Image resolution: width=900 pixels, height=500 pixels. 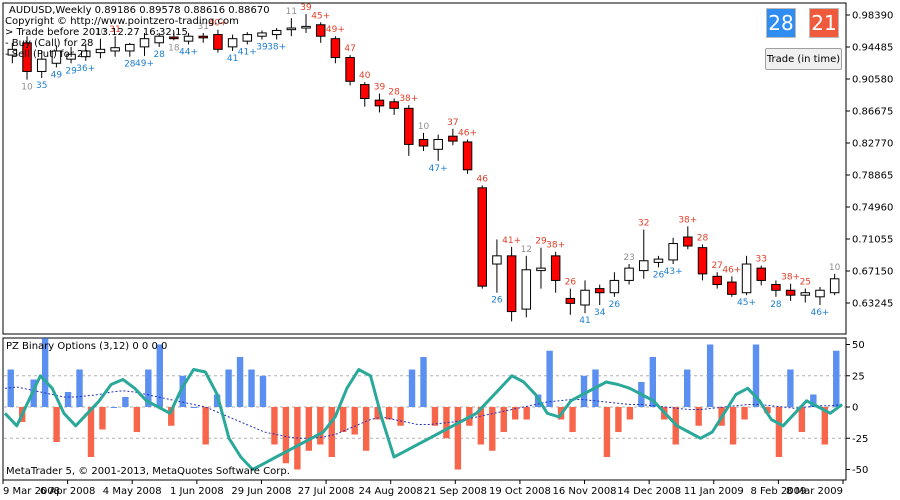 I want to click on candle: 23, so click(x=629, y=269).